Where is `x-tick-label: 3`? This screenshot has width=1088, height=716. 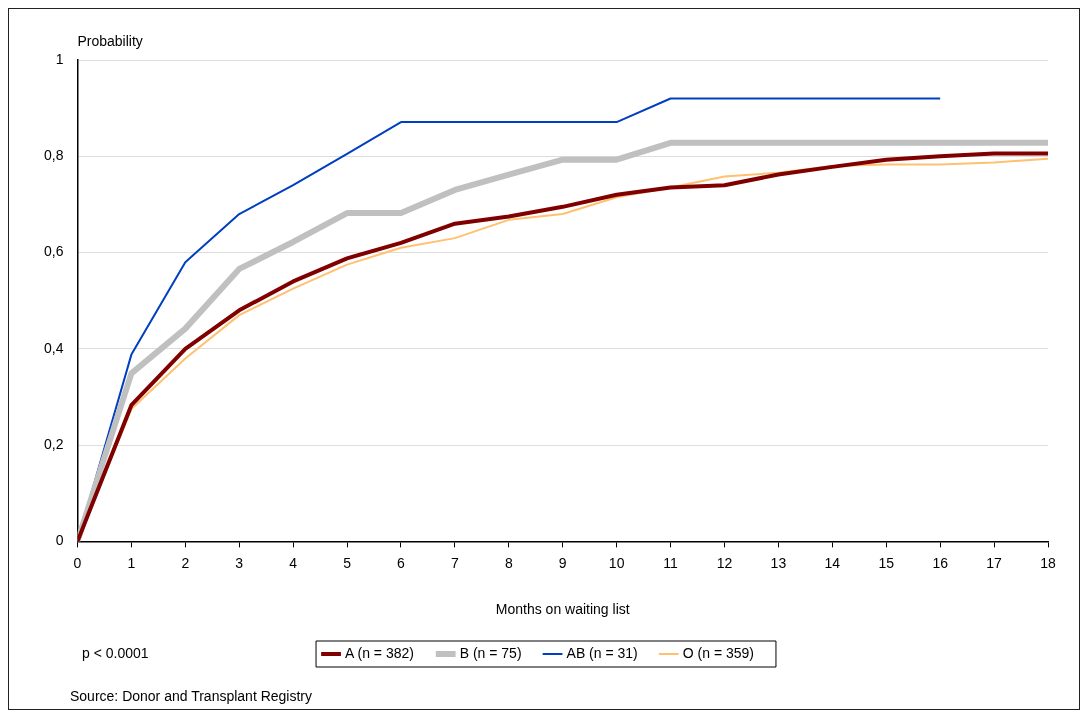
x-tick-label: 3 is located at coordinates (239, 562).